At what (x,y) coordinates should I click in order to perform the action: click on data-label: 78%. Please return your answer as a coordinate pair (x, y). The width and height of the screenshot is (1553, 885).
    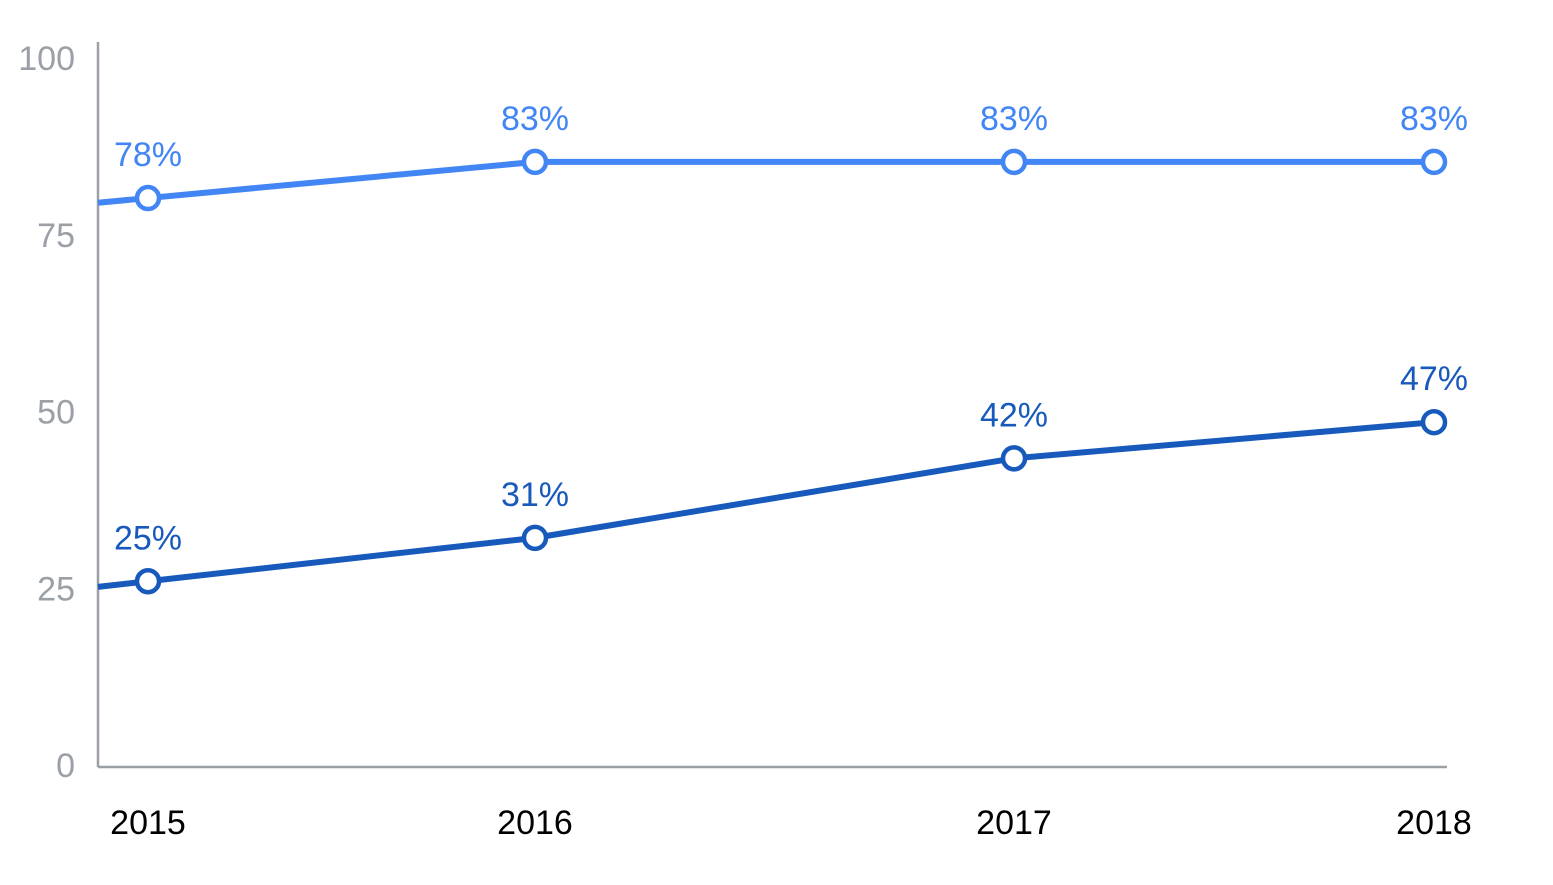
    Looking at the image, I should click on (148, 155).